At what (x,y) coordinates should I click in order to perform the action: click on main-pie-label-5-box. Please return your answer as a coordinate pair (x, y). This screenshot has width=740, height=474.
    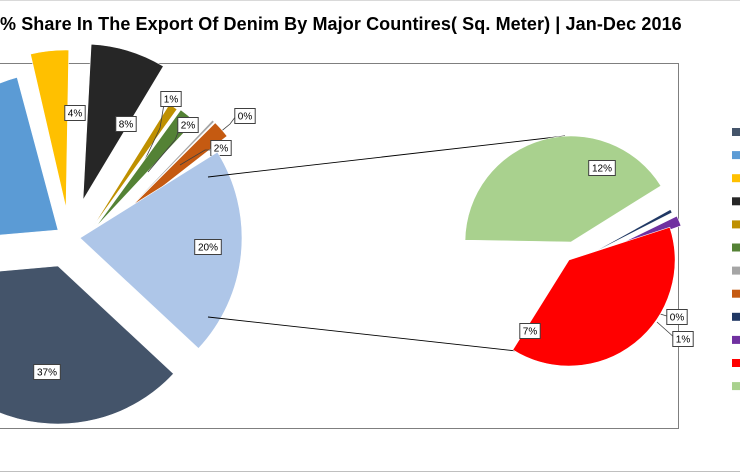
    Looking at the image, I should click on (188, 125).